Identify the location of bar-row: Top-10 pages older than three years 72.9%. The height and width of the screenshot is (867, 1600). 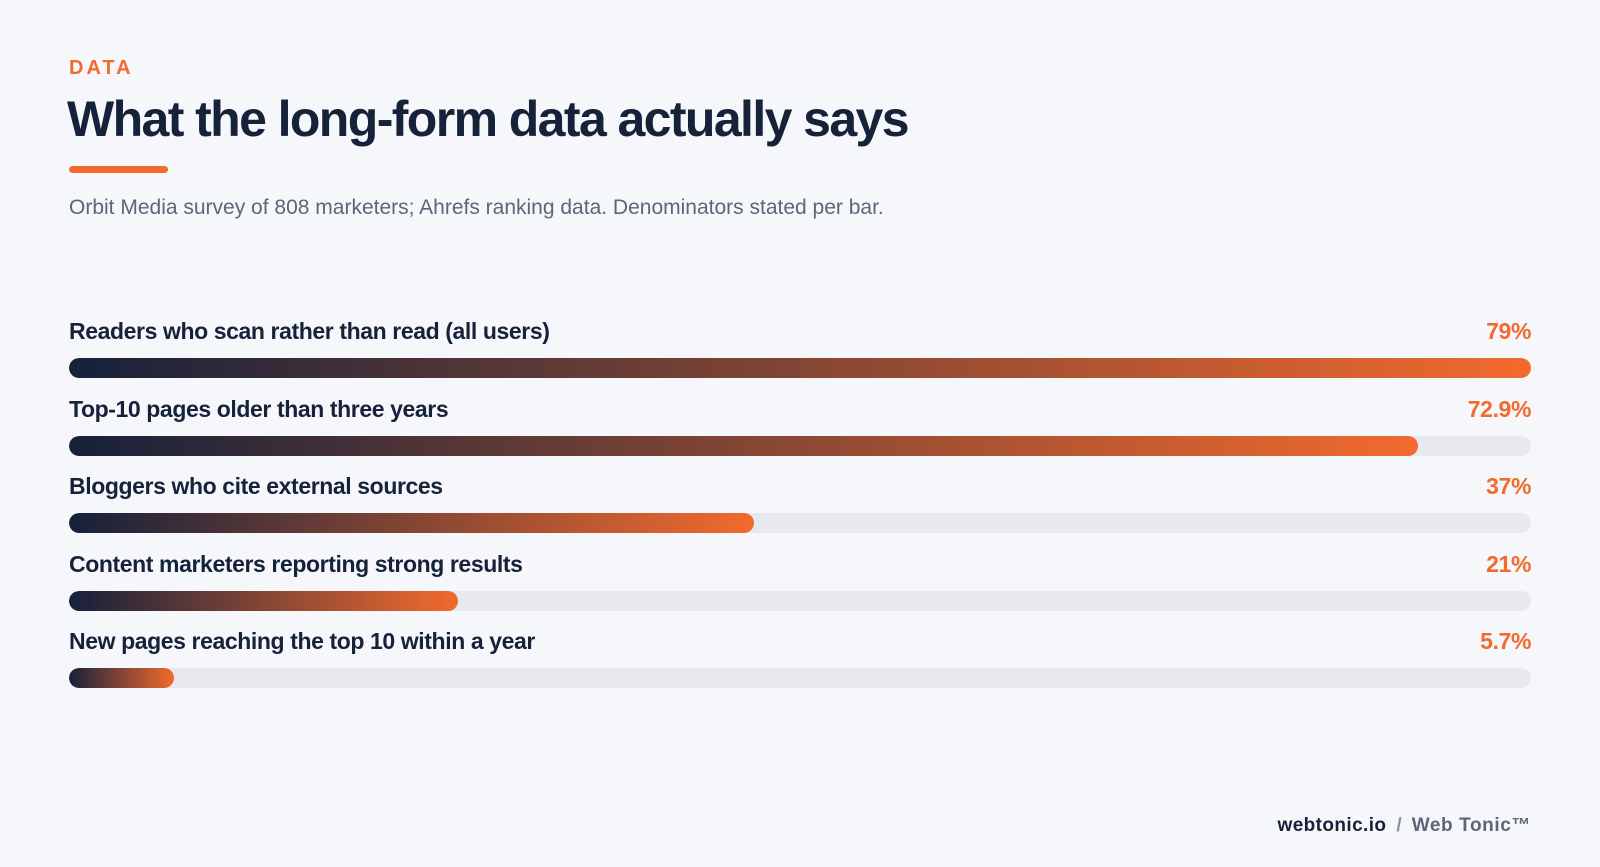
(800, 435).